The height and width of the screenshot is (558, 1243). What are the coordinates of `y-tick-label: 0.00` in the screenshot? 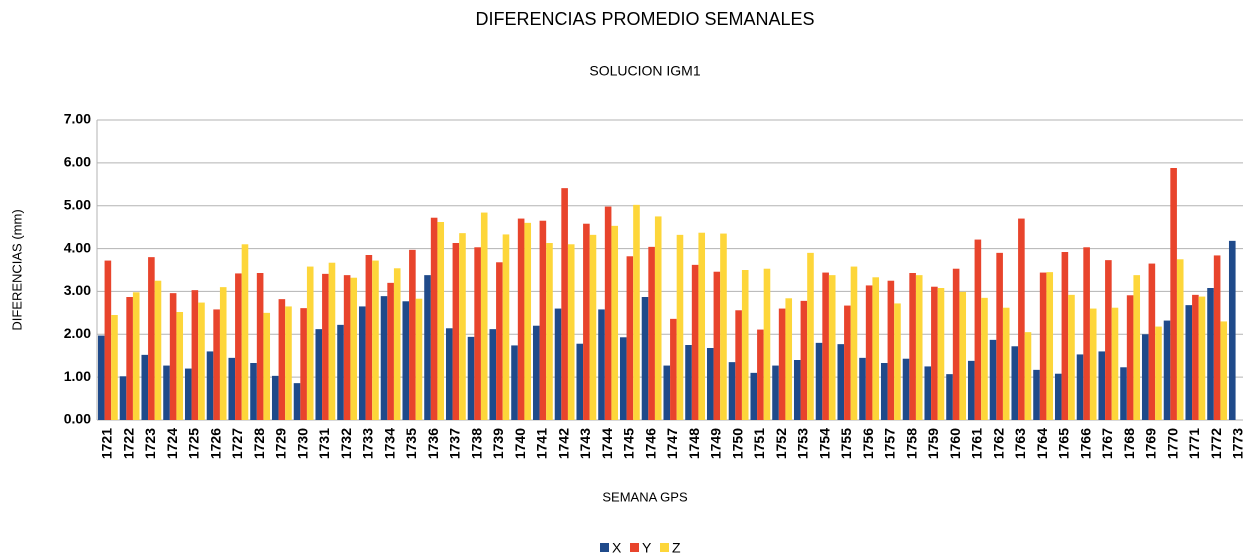 It's located at (77, 419).